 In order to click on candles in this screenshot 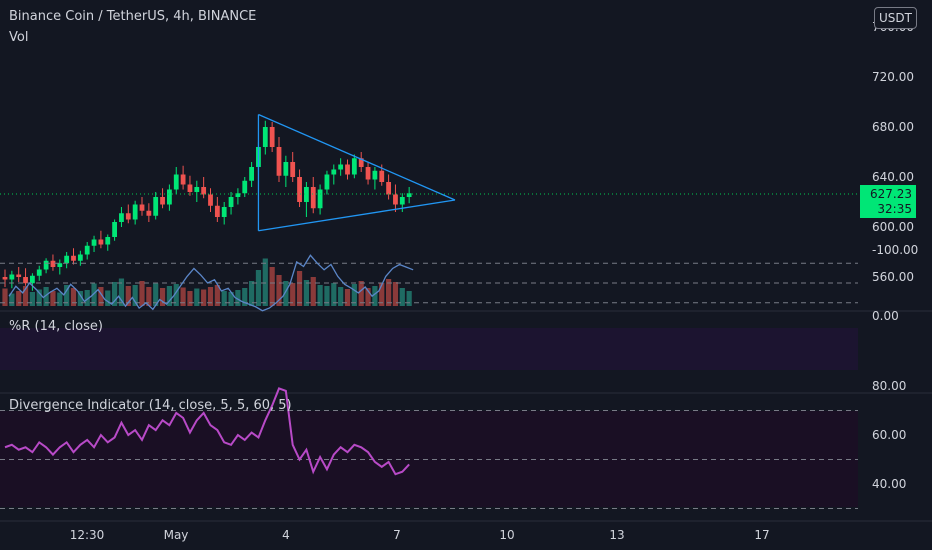, I will do `click(207, 205)`.